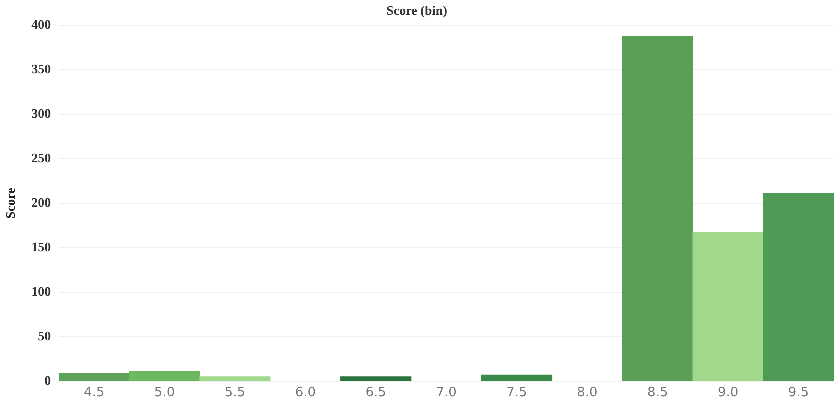 The width and height of the screenshot is (834, 405). Describe the element at coordinates (658, 393) in the screenshot. I see `x-tick-label: 8.5` at that location.